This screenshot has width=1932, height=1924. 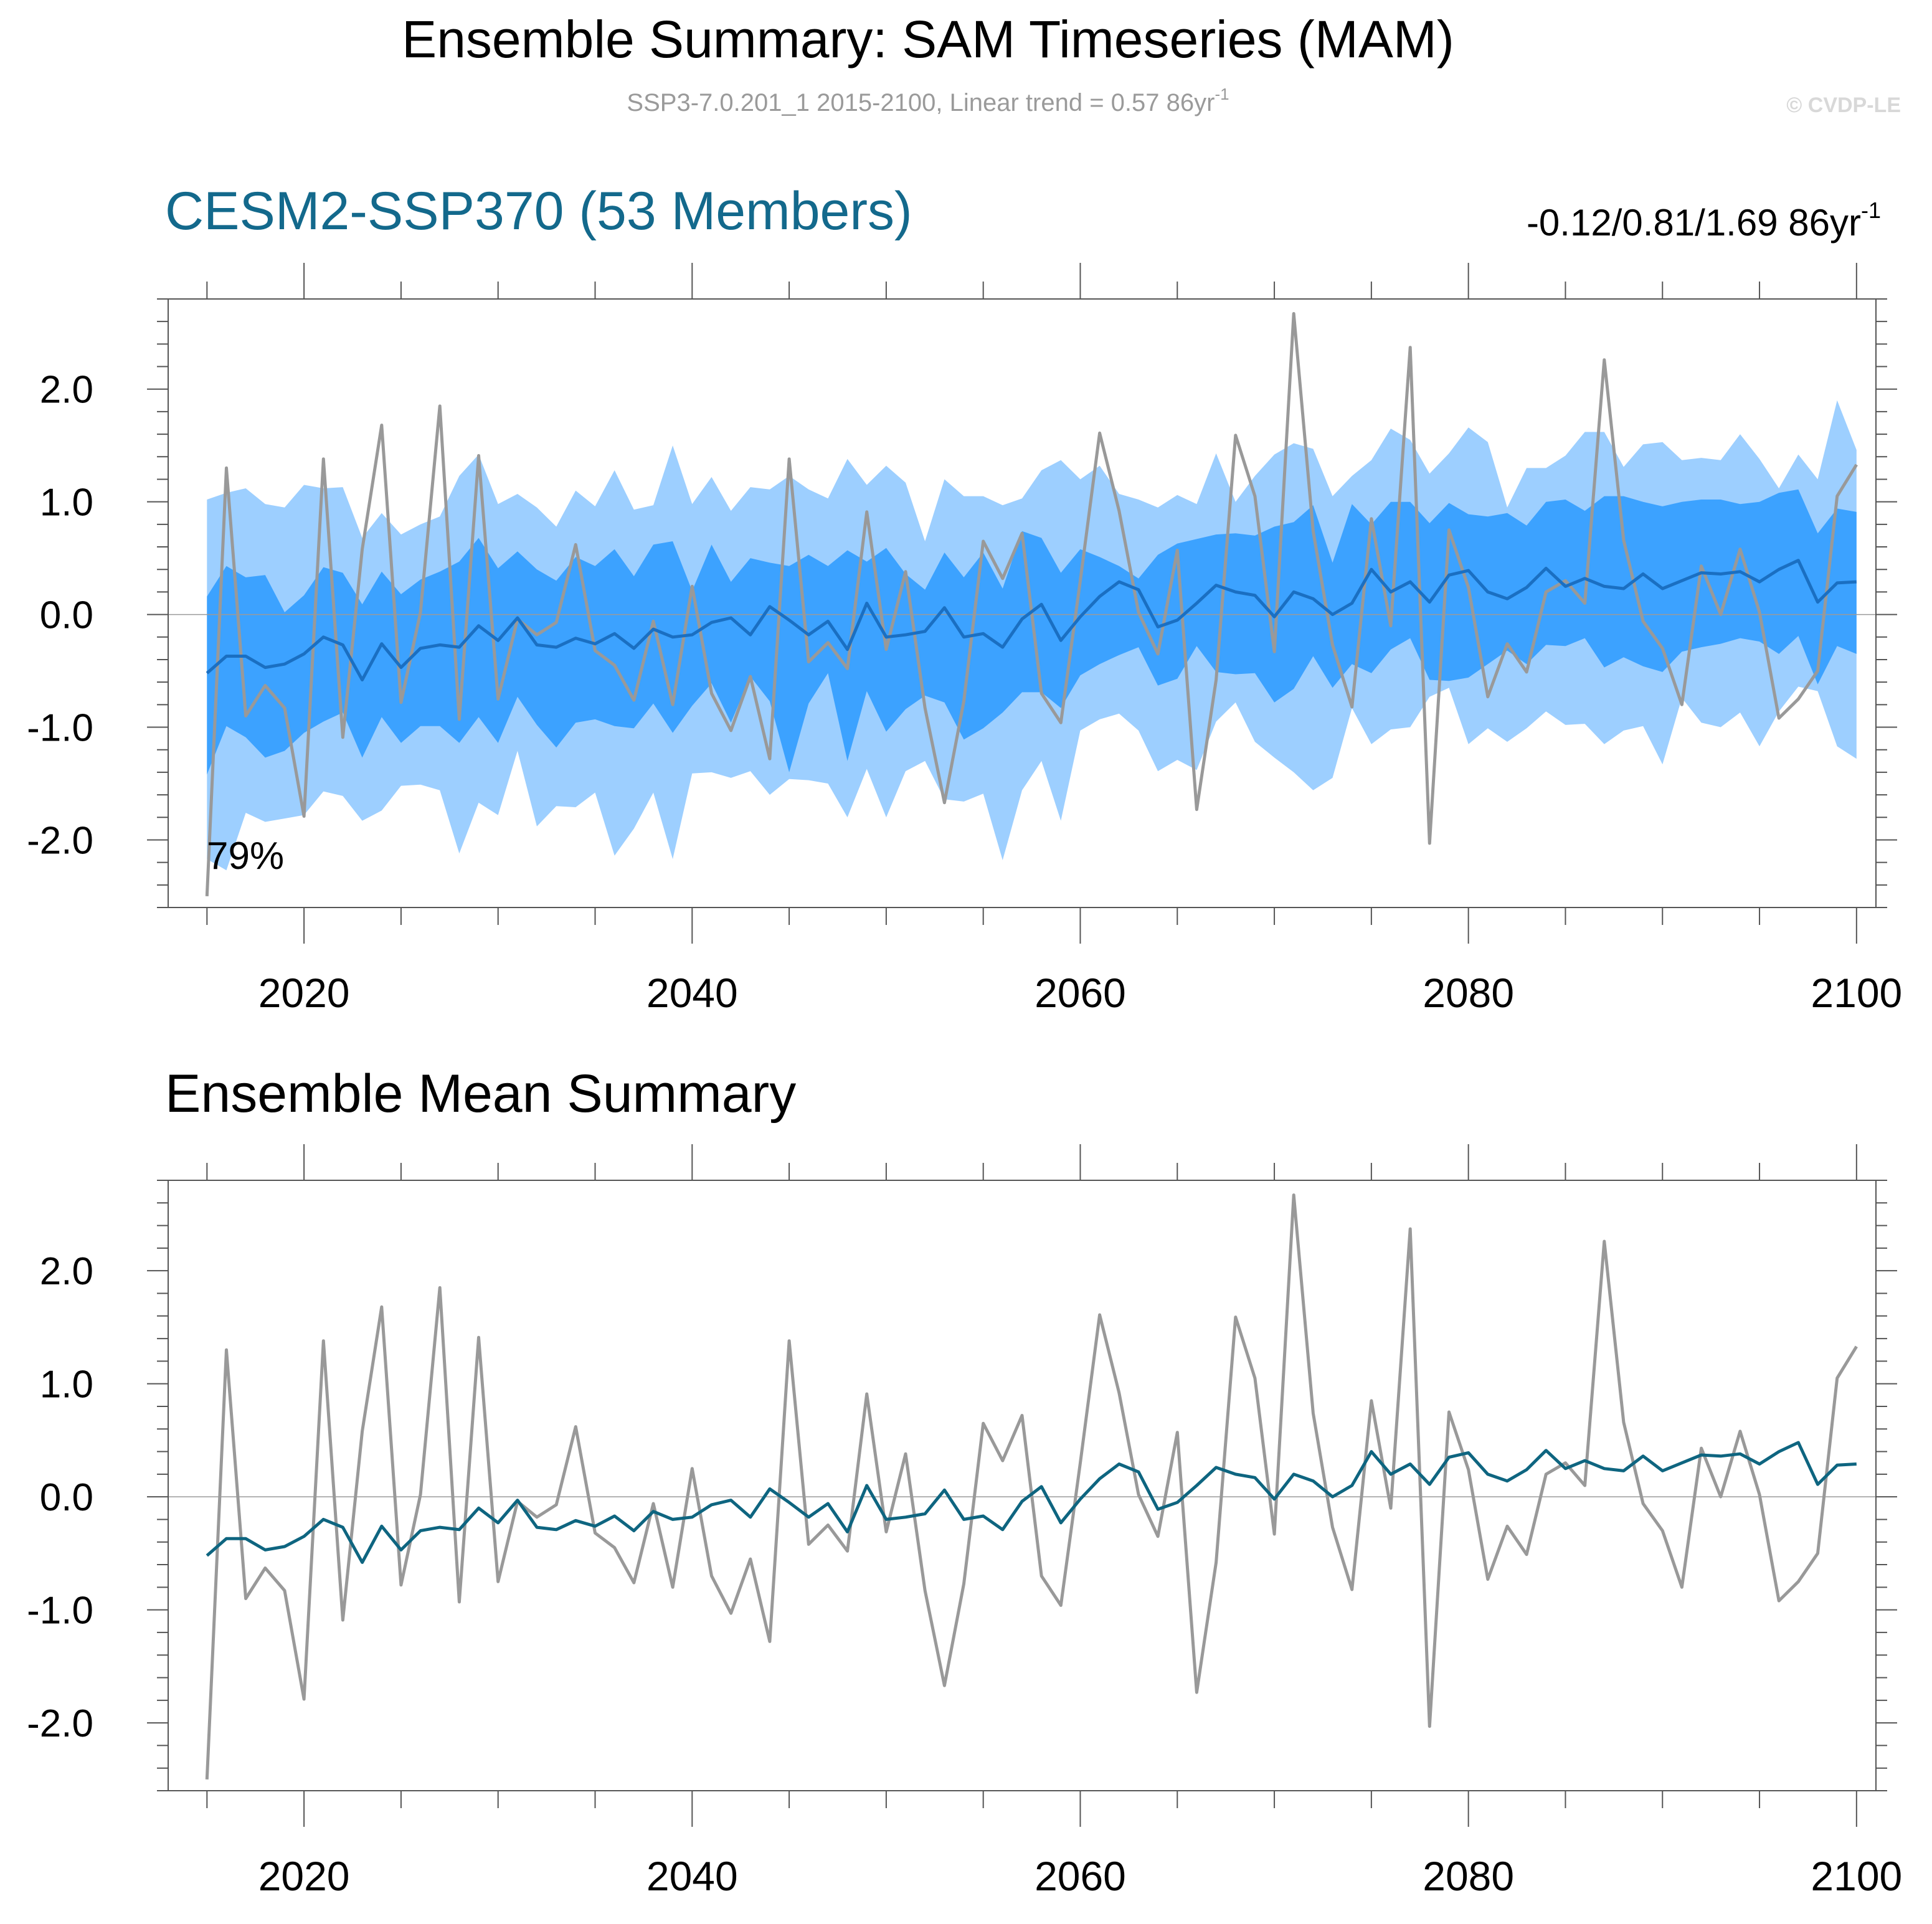 I want to click on trend-main: -0.12/0.81/1.69 86yr, so click(x=1694, y=223).